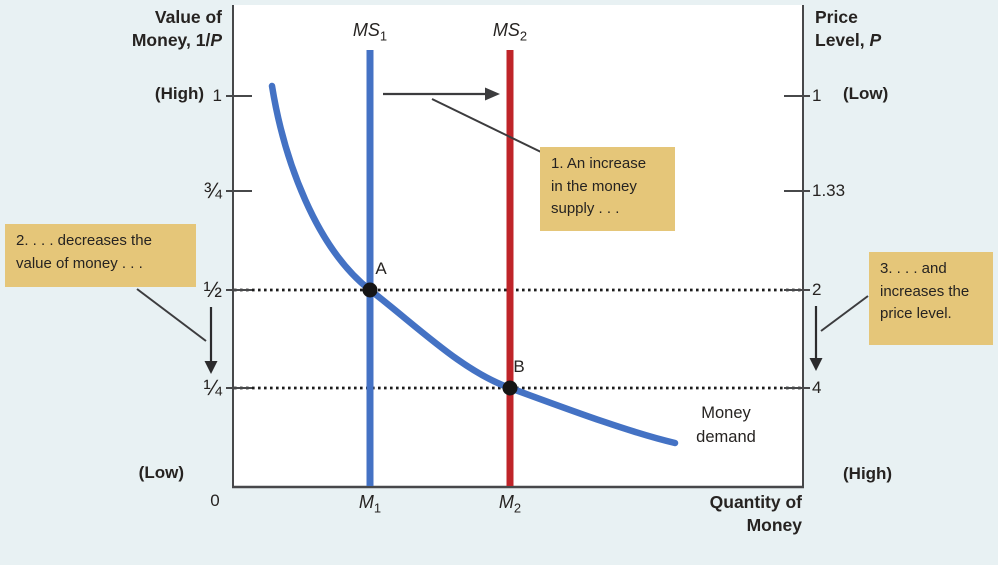  What do you see at coordinates (816, 338) in the screenshot?
I see `price-level-down-arrow` at bounding box center [816, 338].